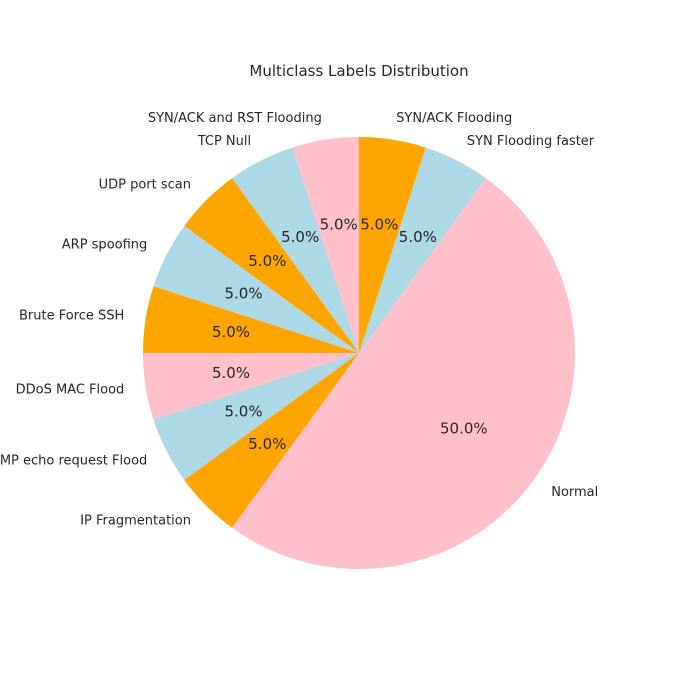 The image size is (700, 700). Describe the element at coordinates (70, 390) in the screenshot. I see `slice-label-ddos-mac-flood: DDoS MAC Flood` at that location.